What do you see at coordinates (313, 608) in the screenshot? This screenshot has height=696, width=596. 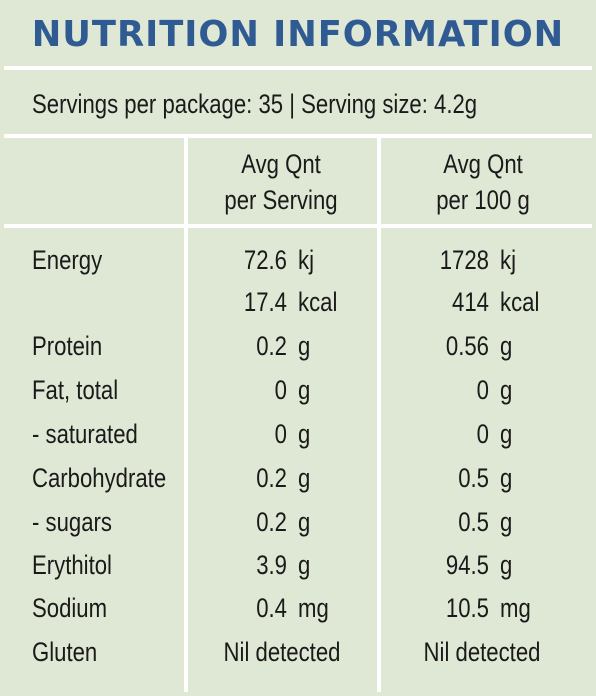 I see `serving-unit: mg` at bounding box center [313, 608].